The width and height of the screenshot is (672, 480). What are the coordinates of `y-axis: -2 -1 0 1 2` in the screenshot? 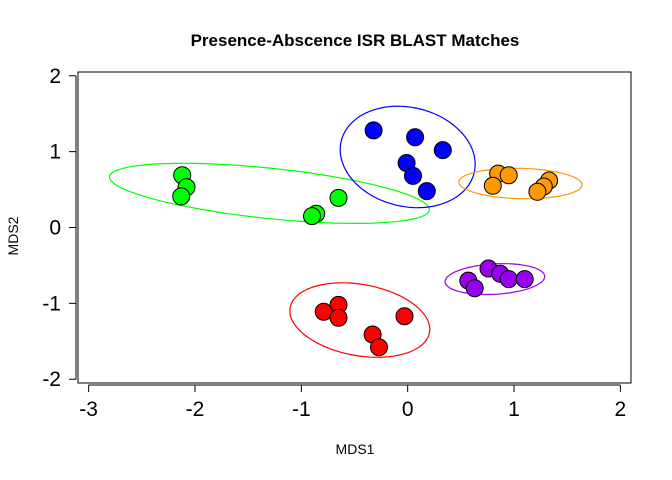 It's located at (59, 228).